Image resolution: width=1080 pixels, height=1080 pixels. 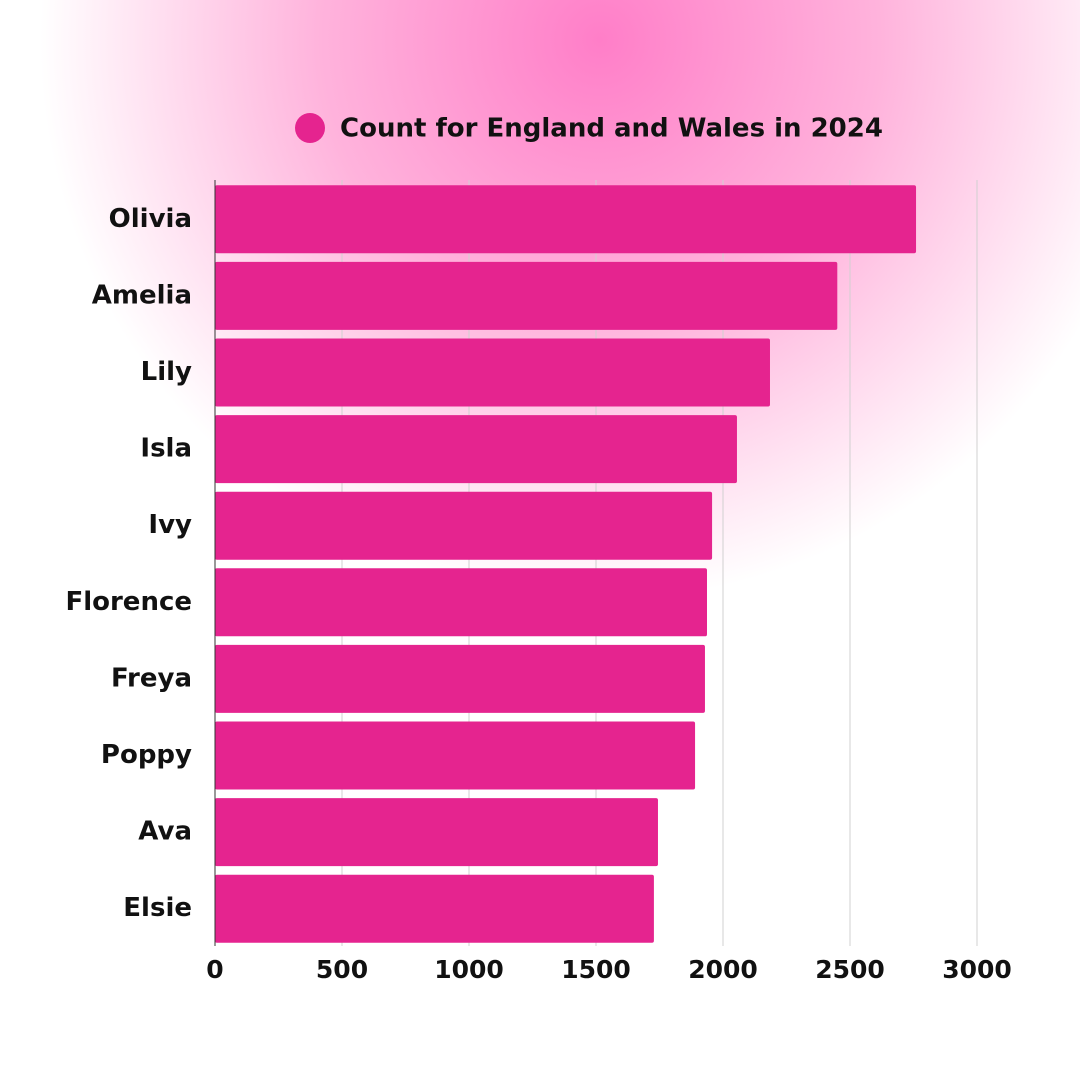 I want to click on y-tick-label: Elsie, so click(x=157, y=908).